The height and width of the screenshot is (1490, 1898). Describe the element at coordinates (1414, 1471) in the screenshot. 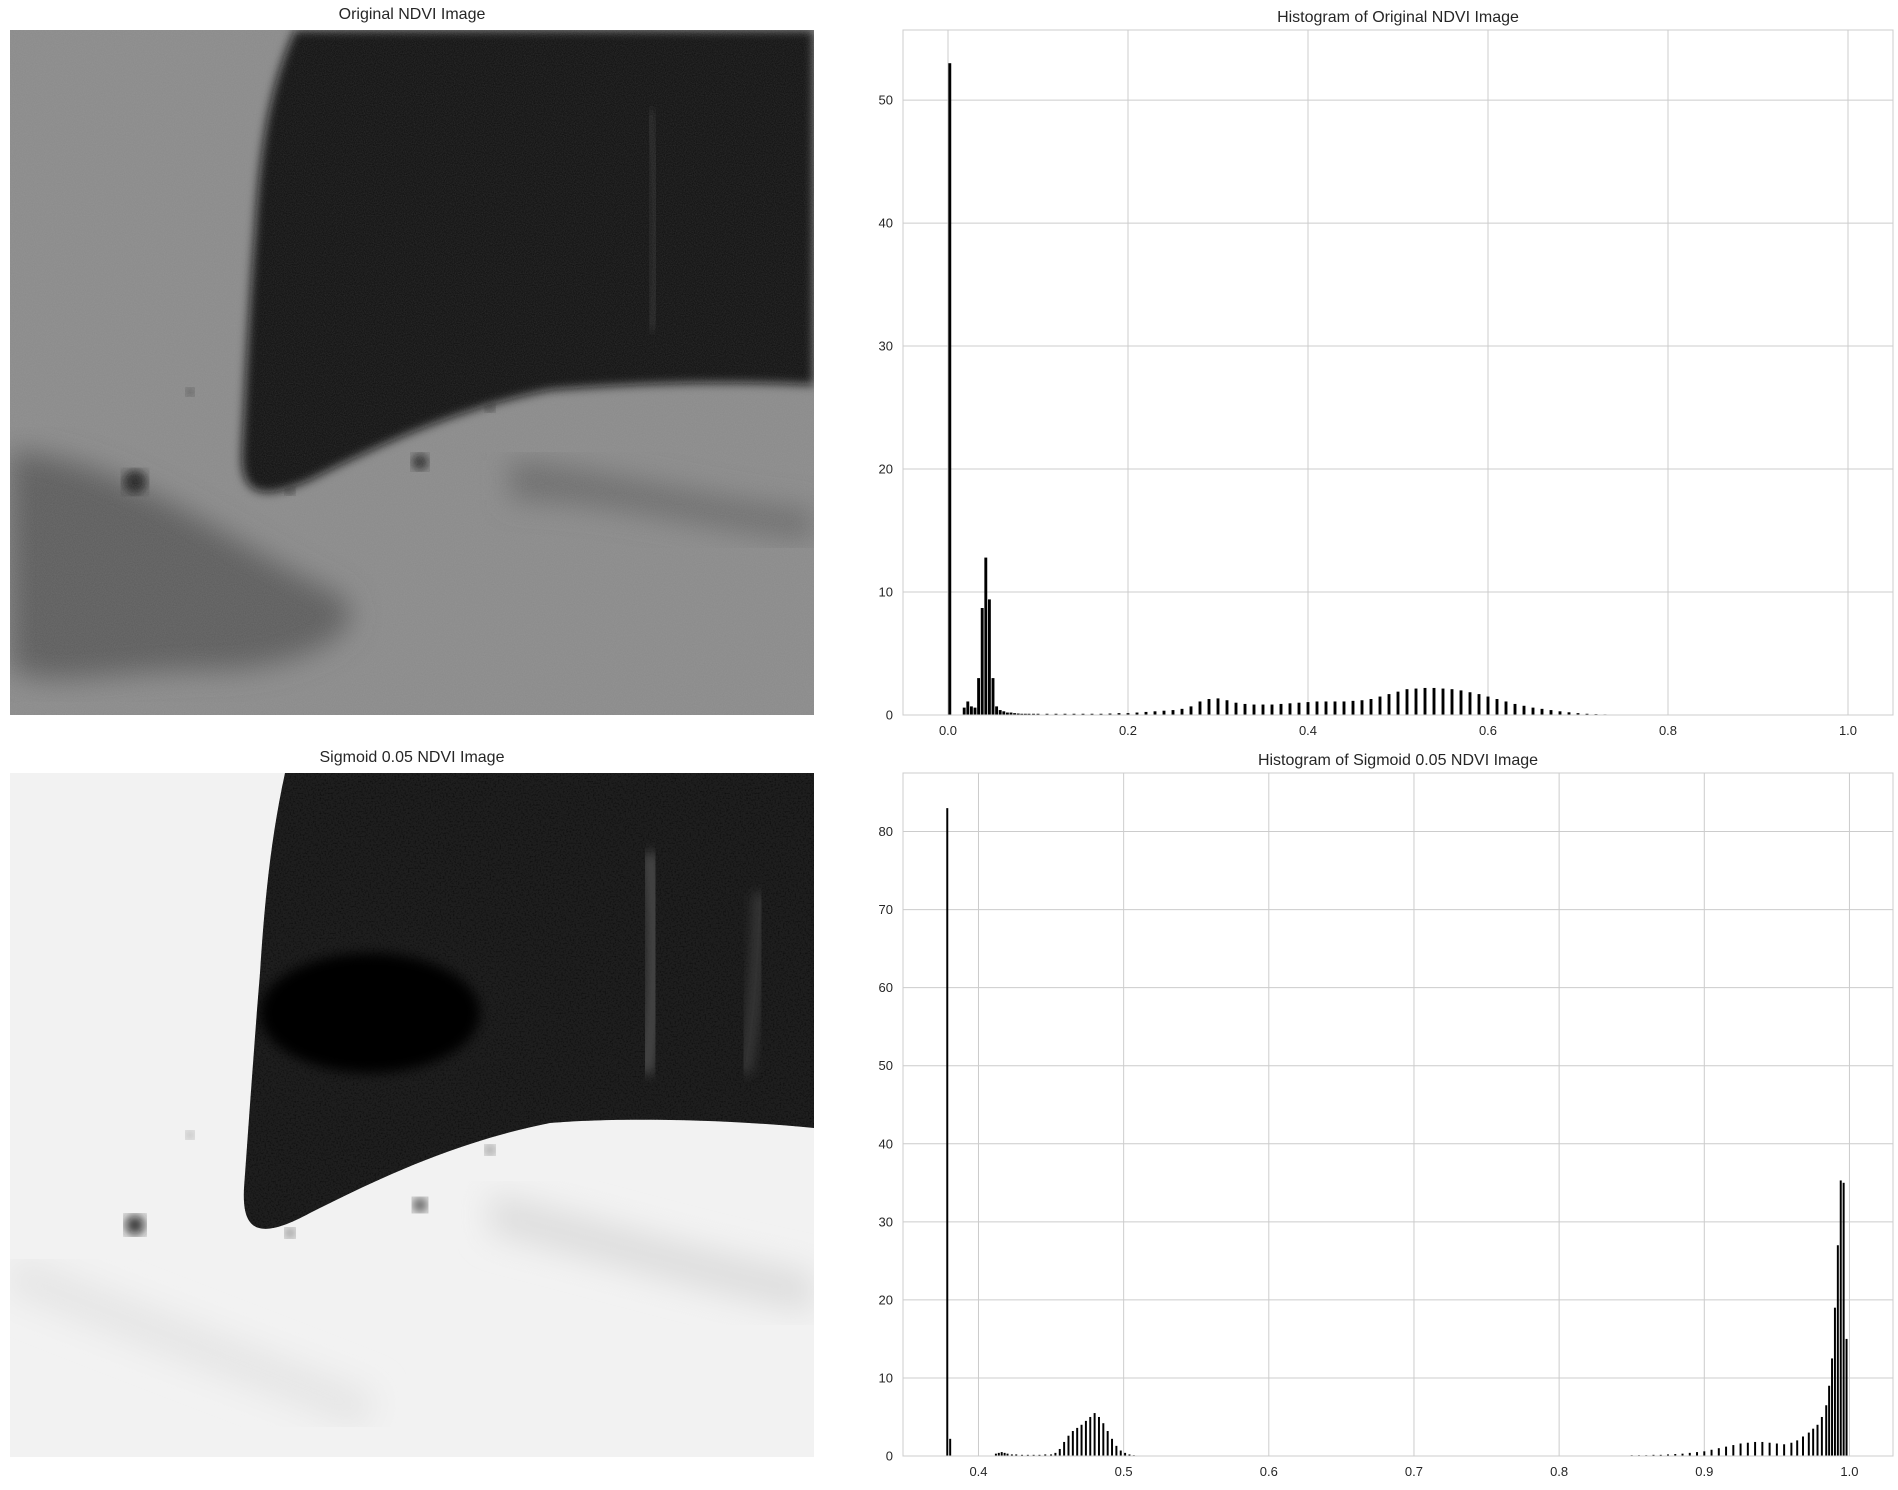

I see `x-tick-label: 0.7` at that location.